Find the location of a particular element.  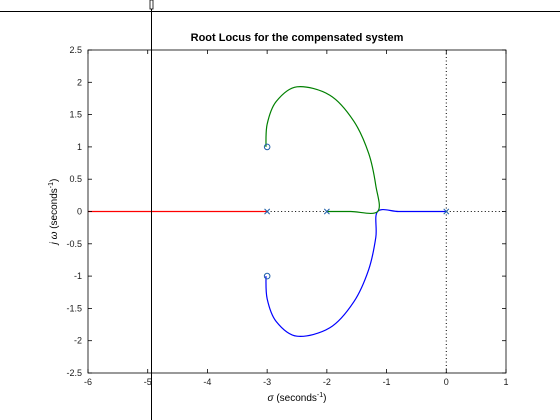

y-tick-label: -1.5 is located at coordinates (74, 308).